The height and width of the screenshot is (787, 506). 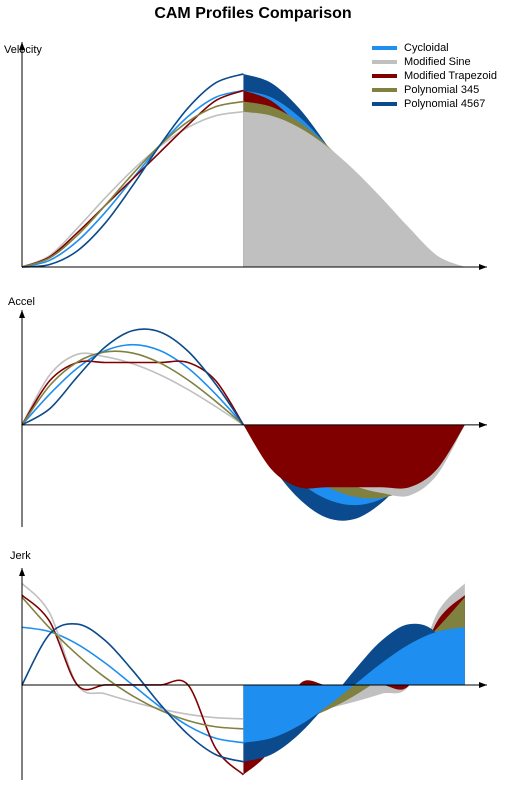 What do you see at coordinates (437, 62) in the screenshot?
I see `legend-label: Modified Sine` at bounding box center [437, 62].